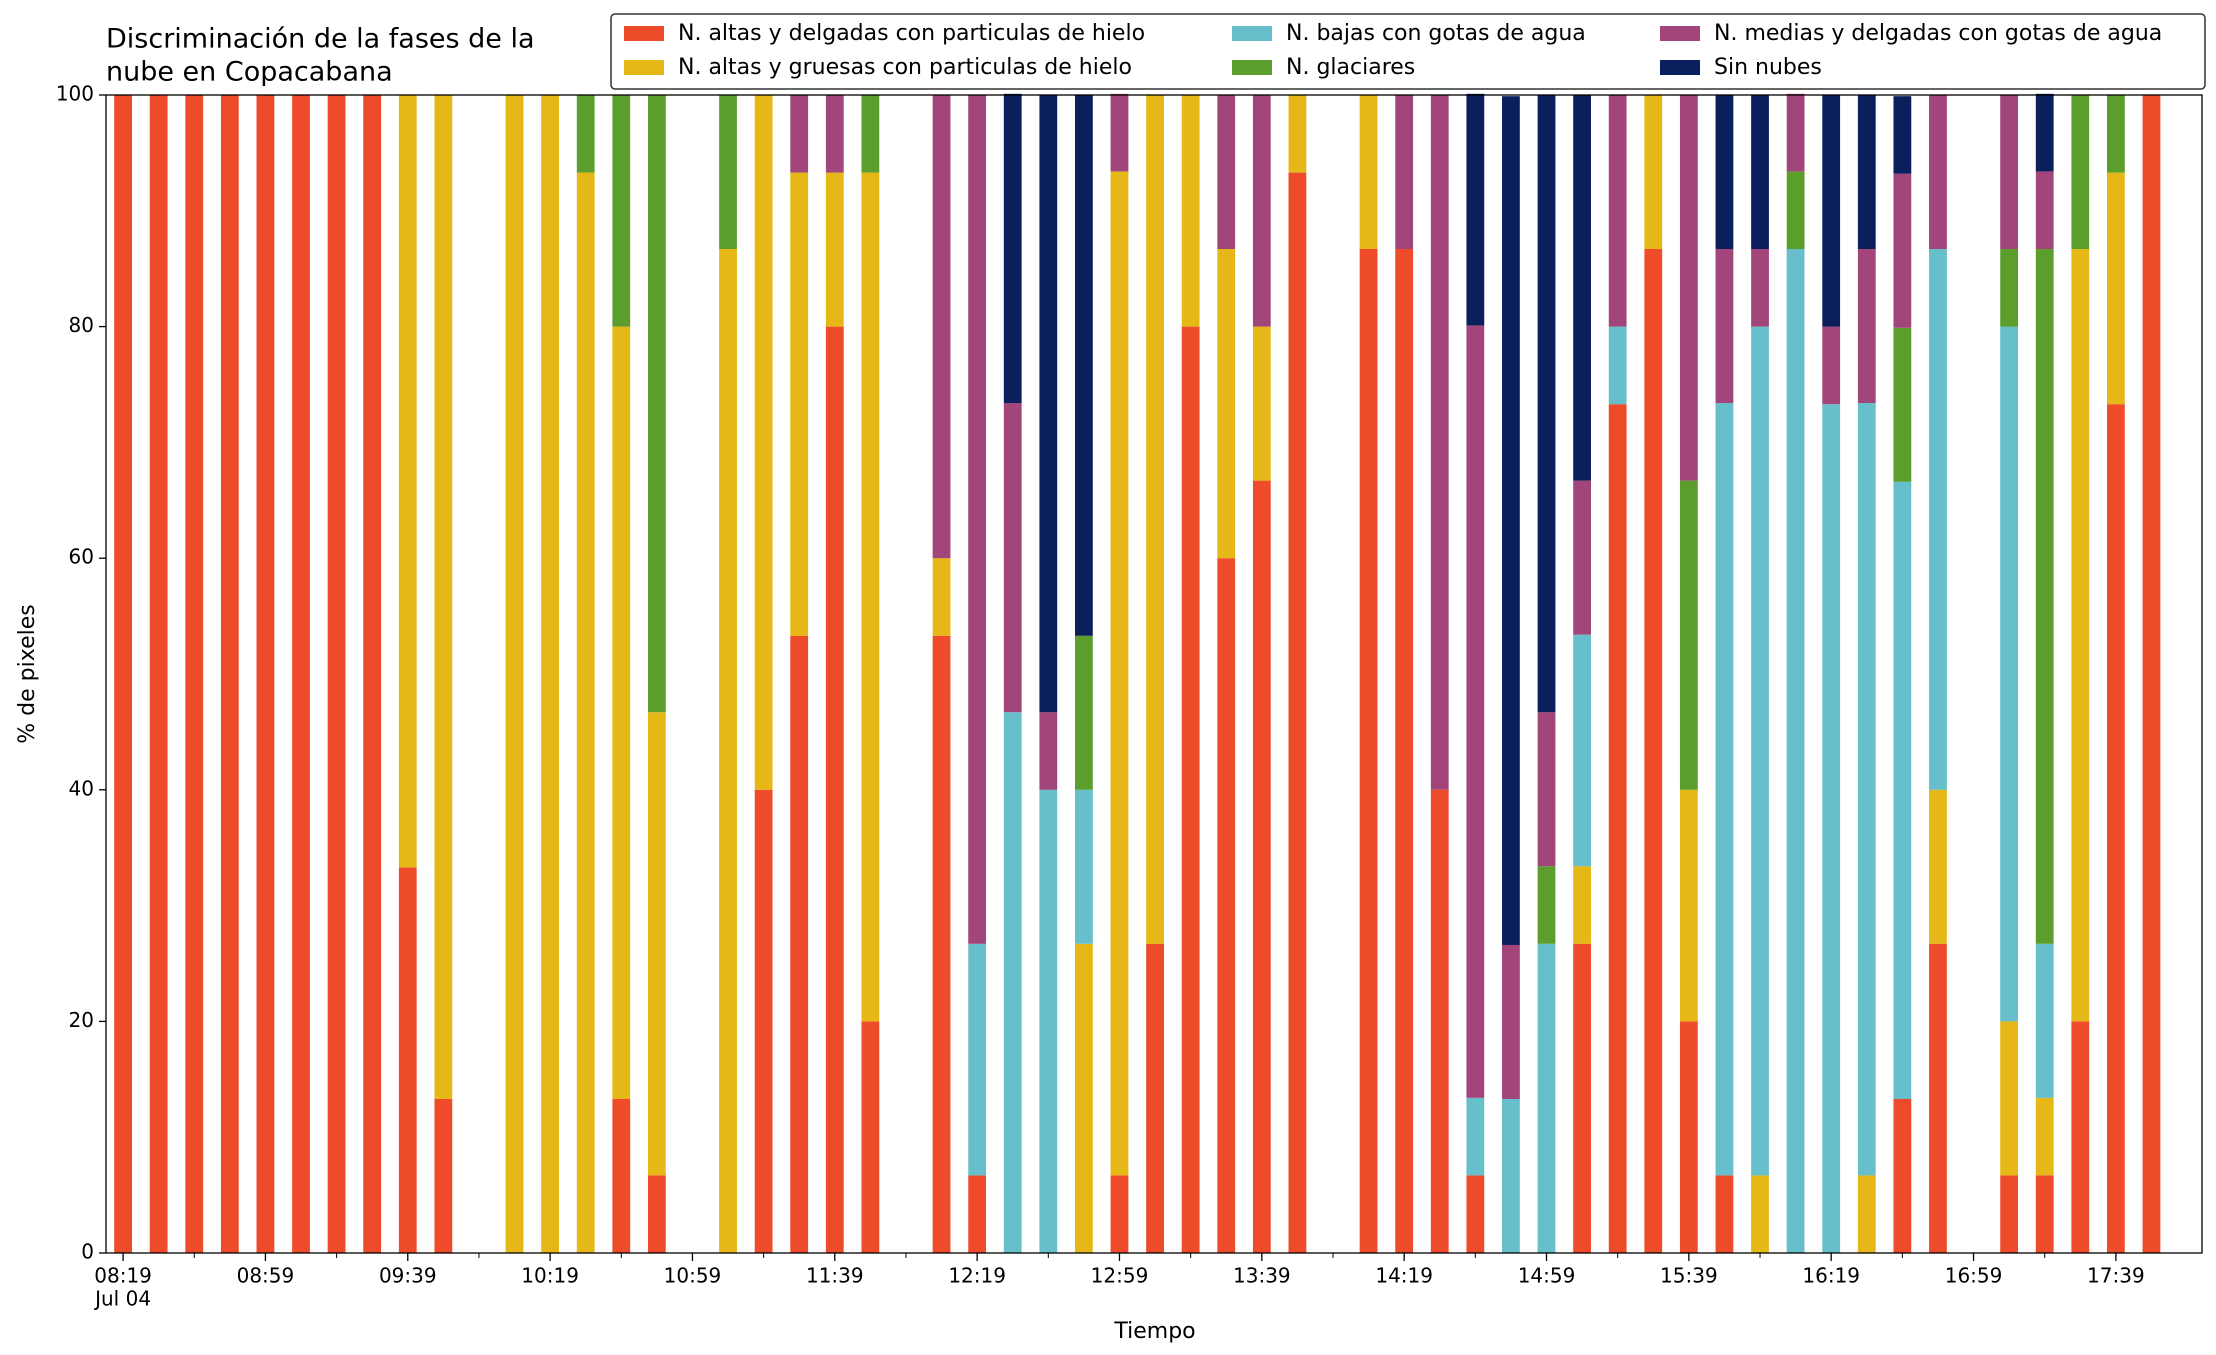 The image size is (2216, 1355). What do you see at coordinates (81, 1020) in the screenshot?
I see `y-tick-label: 20` at bounding box center [81, 1020].